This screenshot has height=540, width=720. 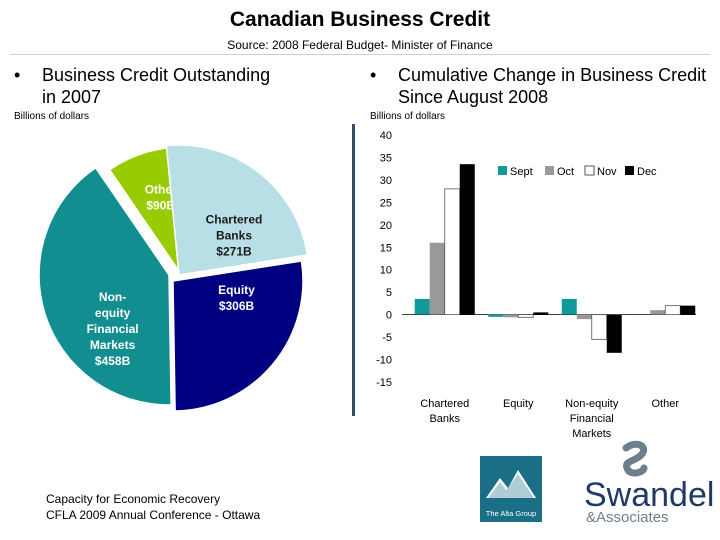 What do you see at coordinates (387, 338) in the screenshot?
I see `y-tick-label: -5` at bounding box center [387, 338].